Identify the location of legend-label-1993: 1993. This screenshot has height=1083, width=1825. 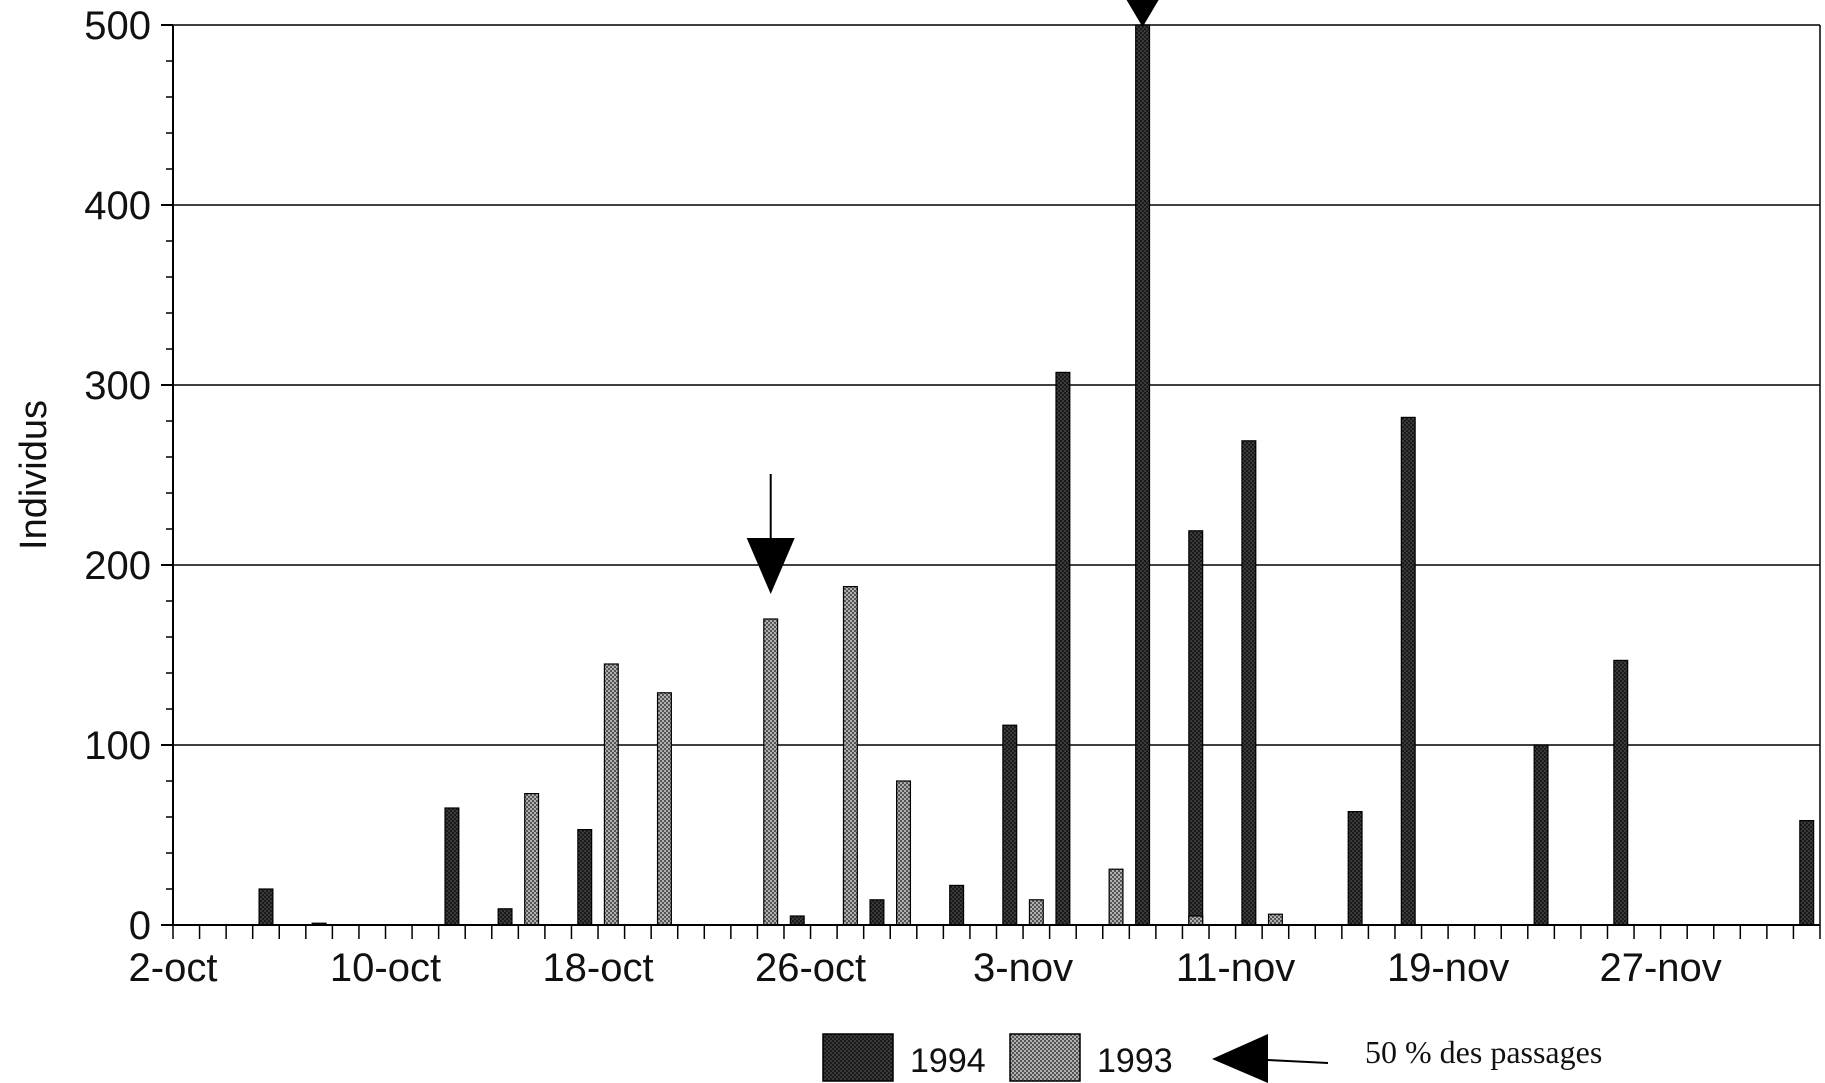
(1135, 1061).